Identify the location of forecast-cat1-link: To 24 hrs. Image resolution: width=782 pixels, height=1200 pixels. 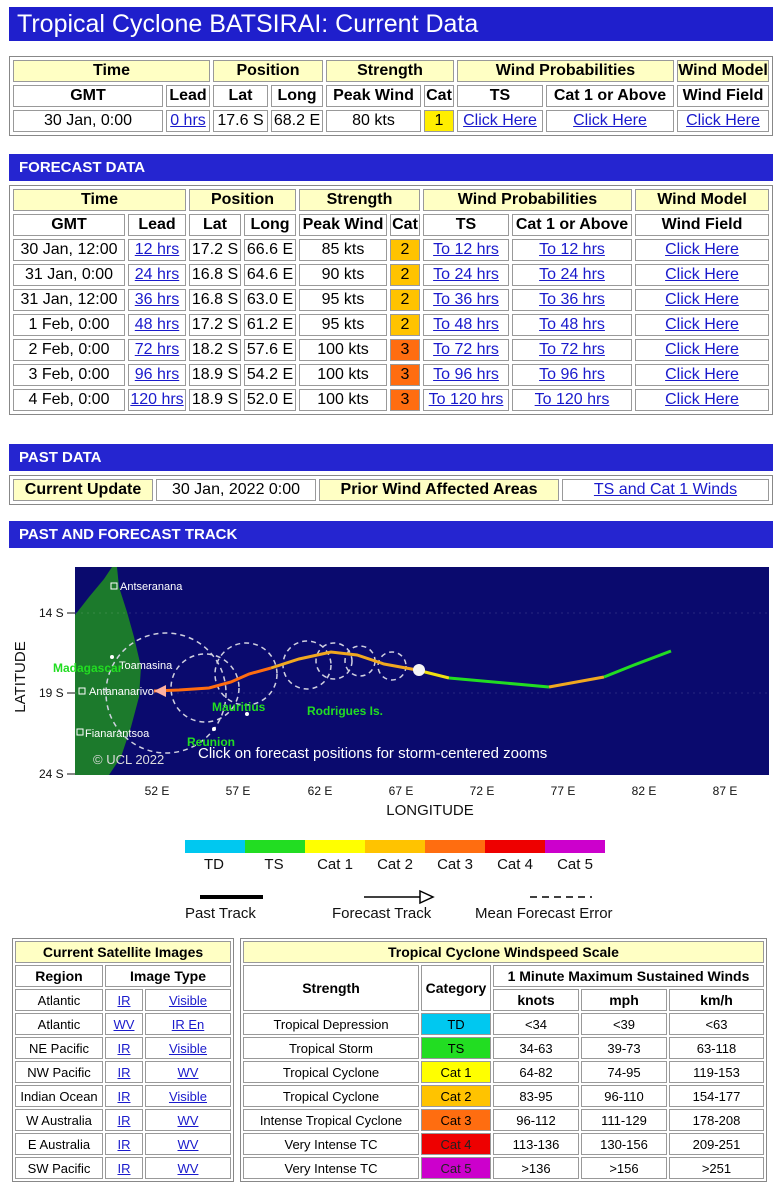
(572, 274).